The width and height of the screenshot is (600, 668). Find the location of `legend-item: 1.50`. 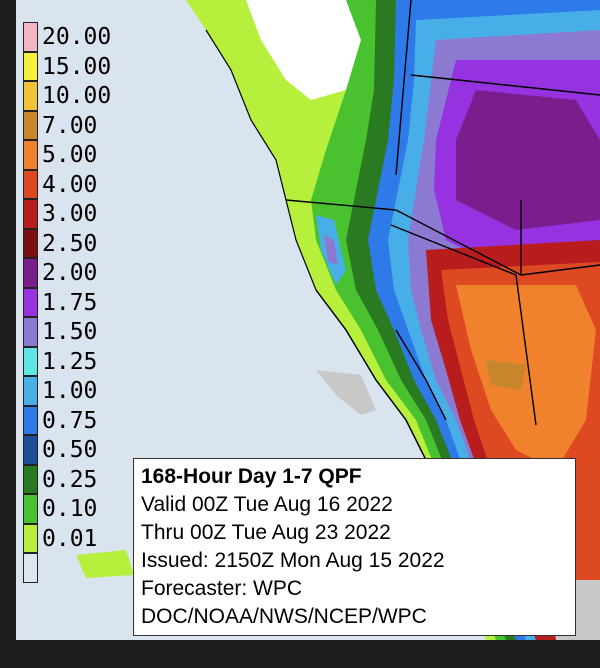

legend-item: 1.50 is located at coordinates (83, 332).